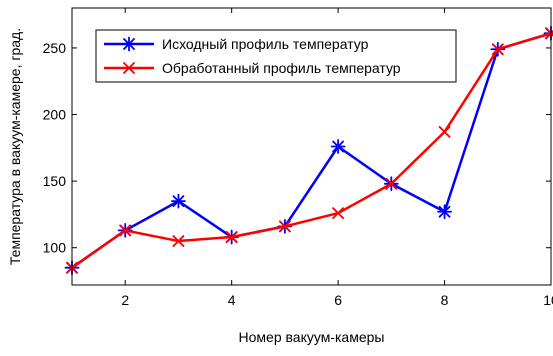 The width and height of the screenshot is (553, 356). I want to click on y-axis-label: Температура в вакуум-камере, град., so click(15, 146).